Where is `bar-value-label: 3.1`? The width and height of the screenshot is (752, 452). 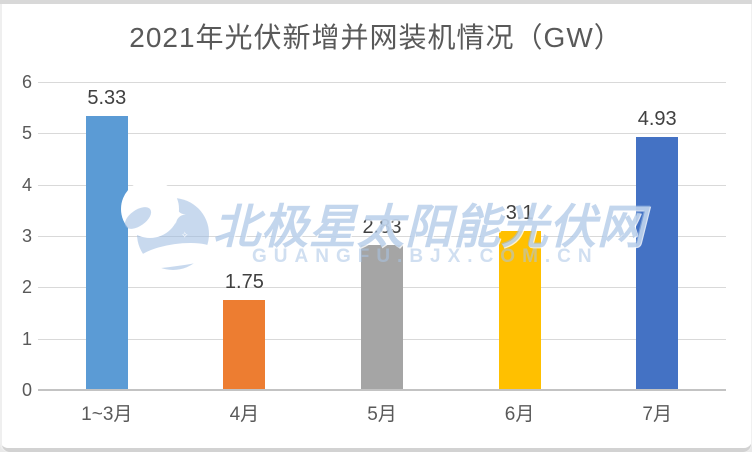
bar-value-label: 3.1 is located at coordinates (519, 212).